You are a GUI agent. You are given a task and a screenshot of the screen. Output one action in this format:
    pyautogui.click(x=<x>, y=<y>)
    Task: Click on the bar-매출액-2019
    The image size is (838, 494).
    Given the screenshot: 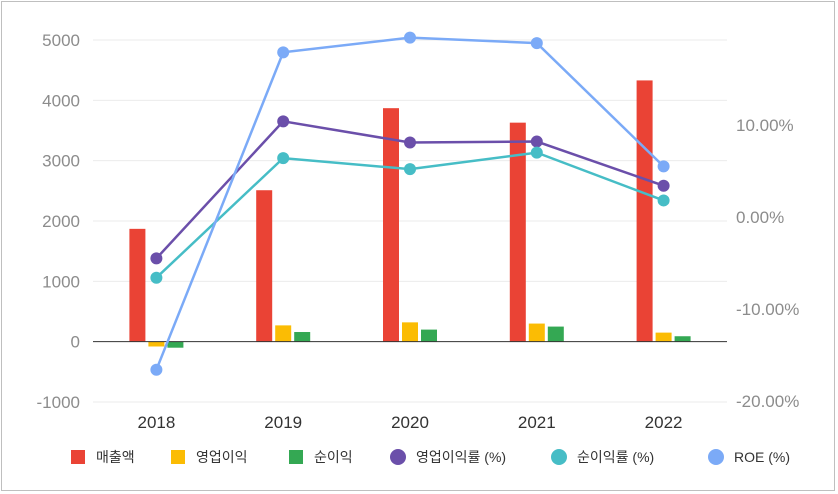 What is the action you would take?
    pyautogui.click(x=264, y=266)
    